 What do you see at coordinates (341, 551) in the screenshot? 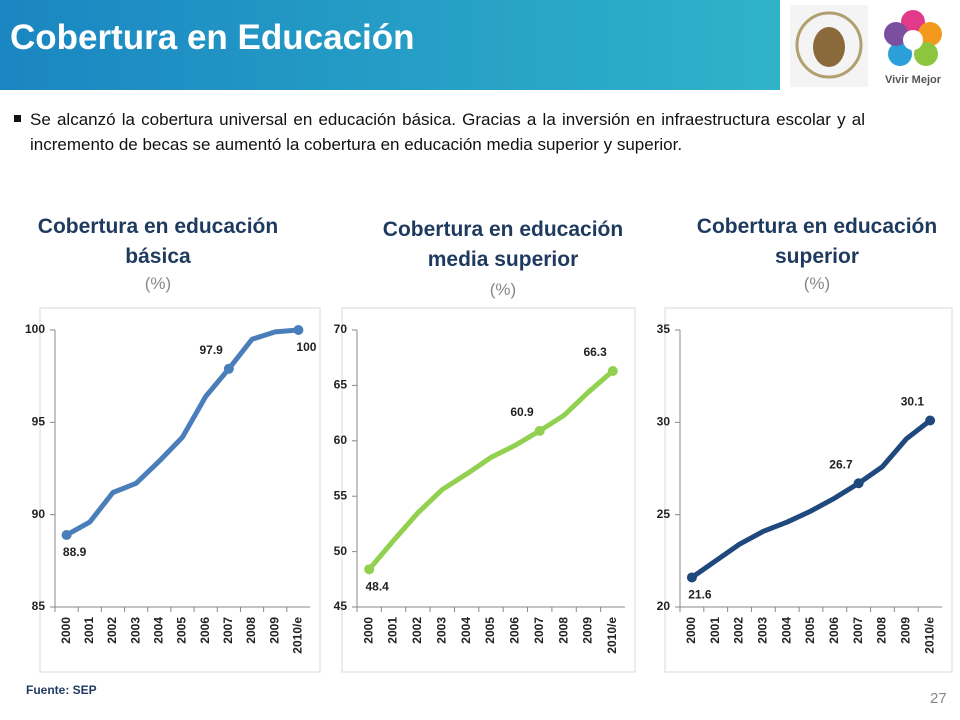
I see `y-tick-label: 50` at bounding box center [341, 551].